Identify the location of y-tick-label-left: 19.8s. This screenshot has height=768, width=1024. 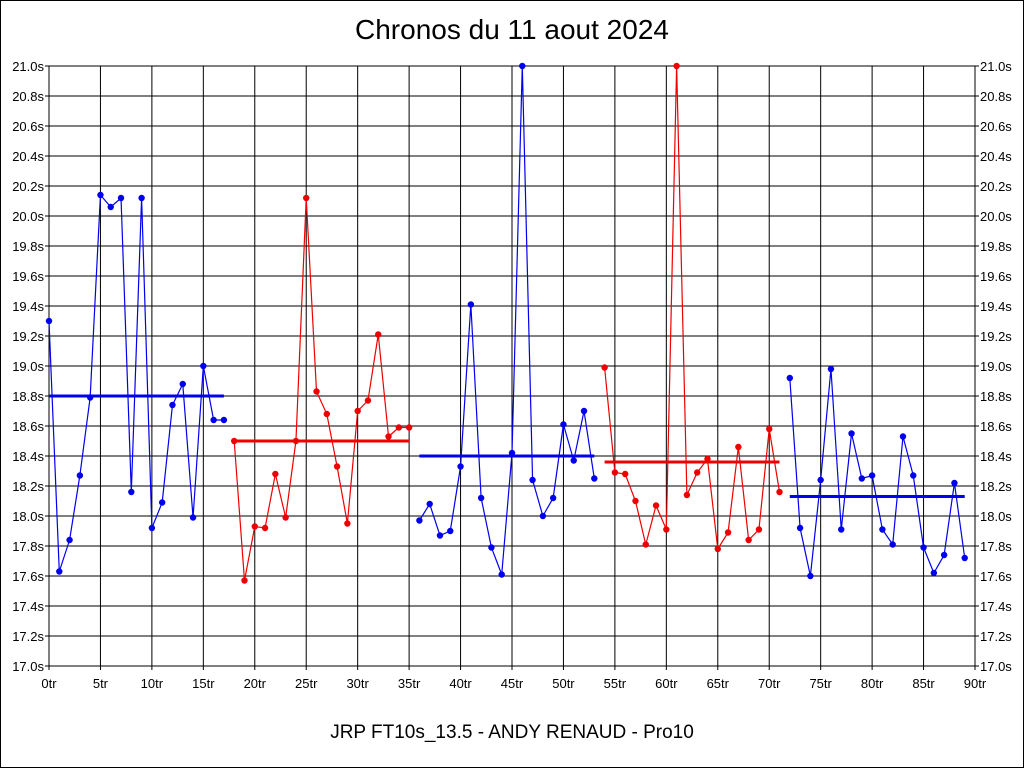
(28, 246).